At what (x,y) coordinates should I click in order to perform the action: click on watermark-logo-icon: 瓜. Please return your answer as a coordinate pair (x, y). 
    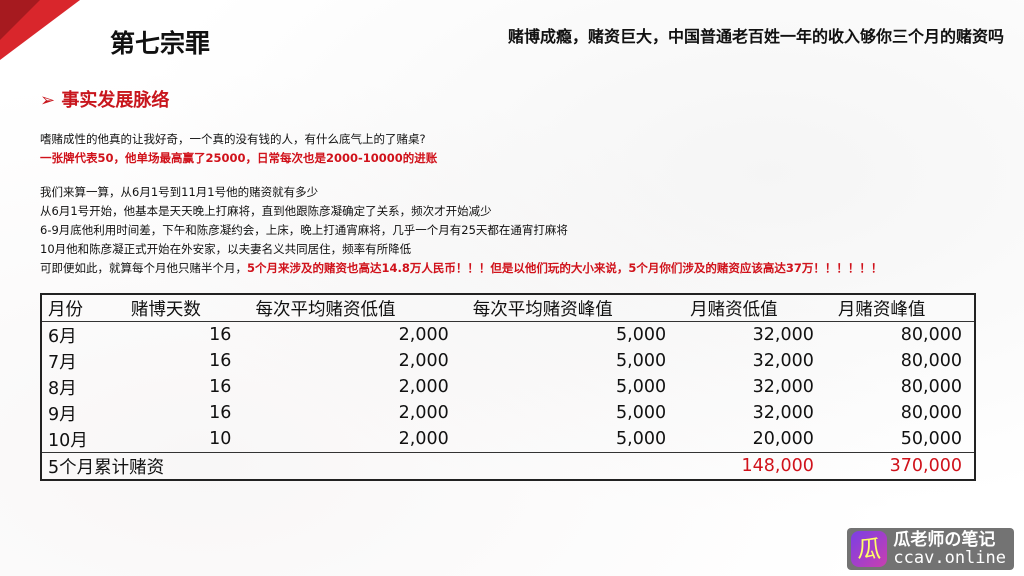
    Looking at the image, I should click on (869, 549).